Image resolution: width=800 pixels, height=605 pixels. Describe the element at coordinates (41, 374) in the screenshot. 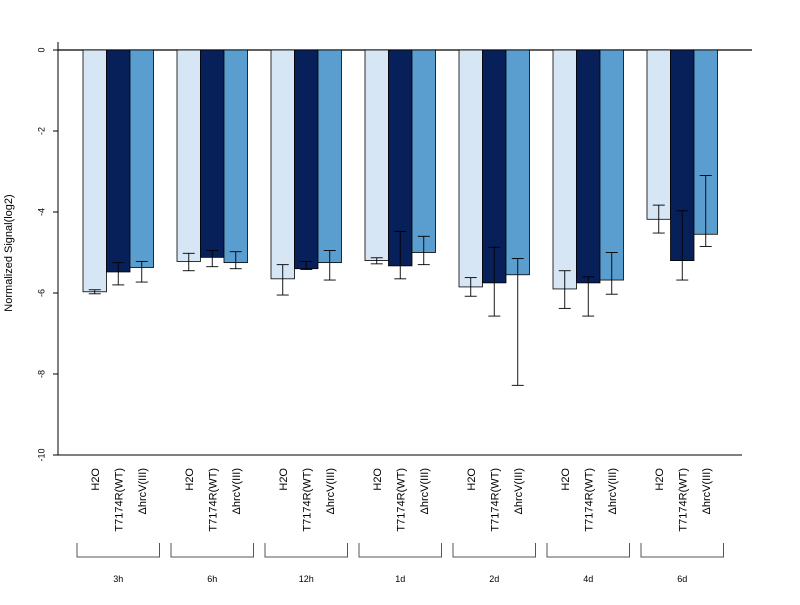

I see `y-tick-label: -8` at that location.